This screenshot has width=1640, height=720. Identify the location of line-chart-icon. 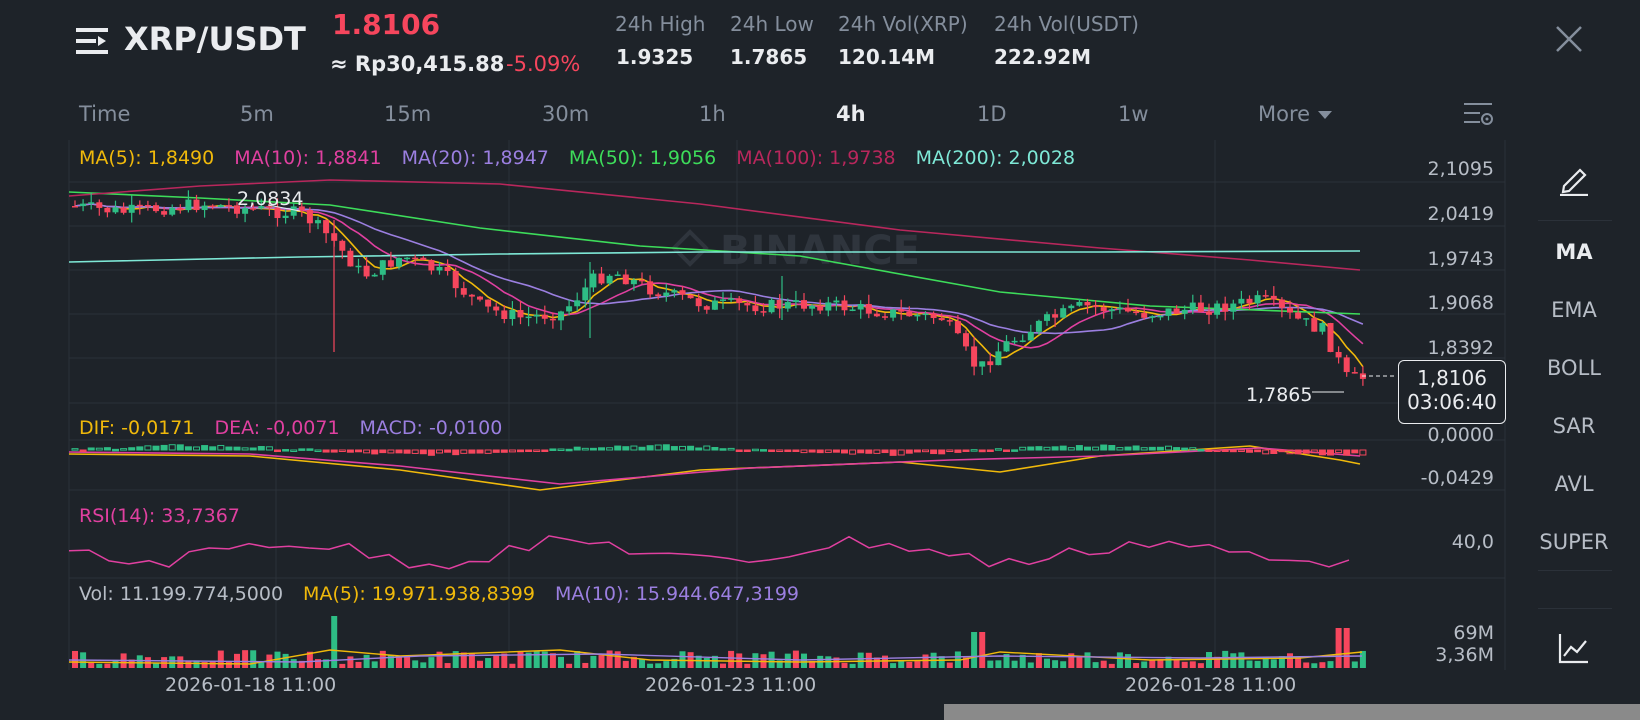
(1574, 648).